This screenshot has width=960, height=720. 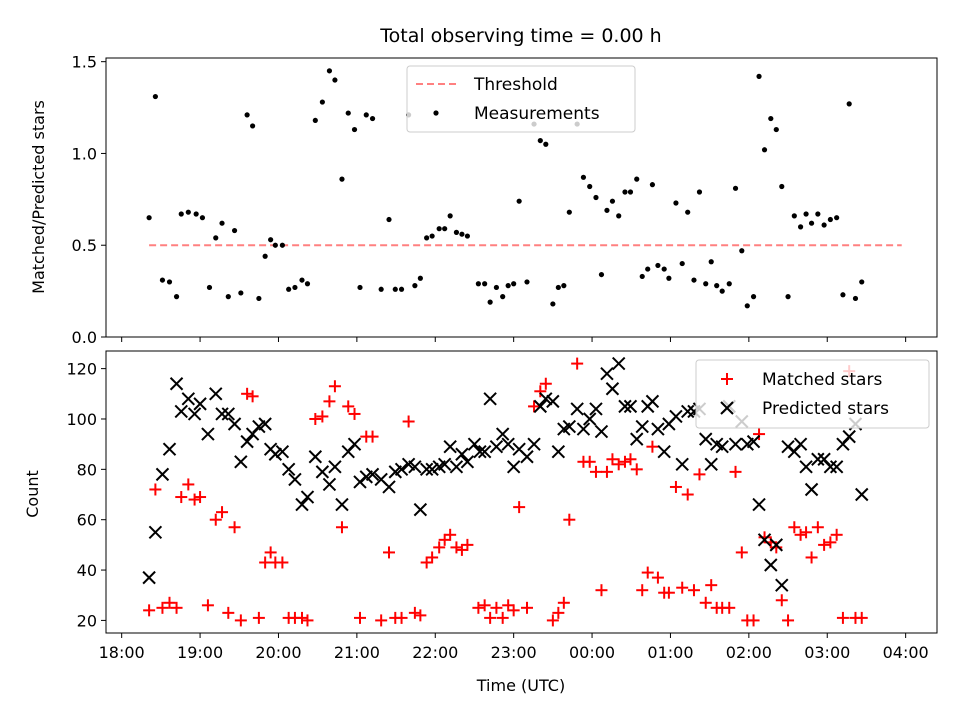 I want to click on x-tick-label: 03:00, so click(x=827, y=652).